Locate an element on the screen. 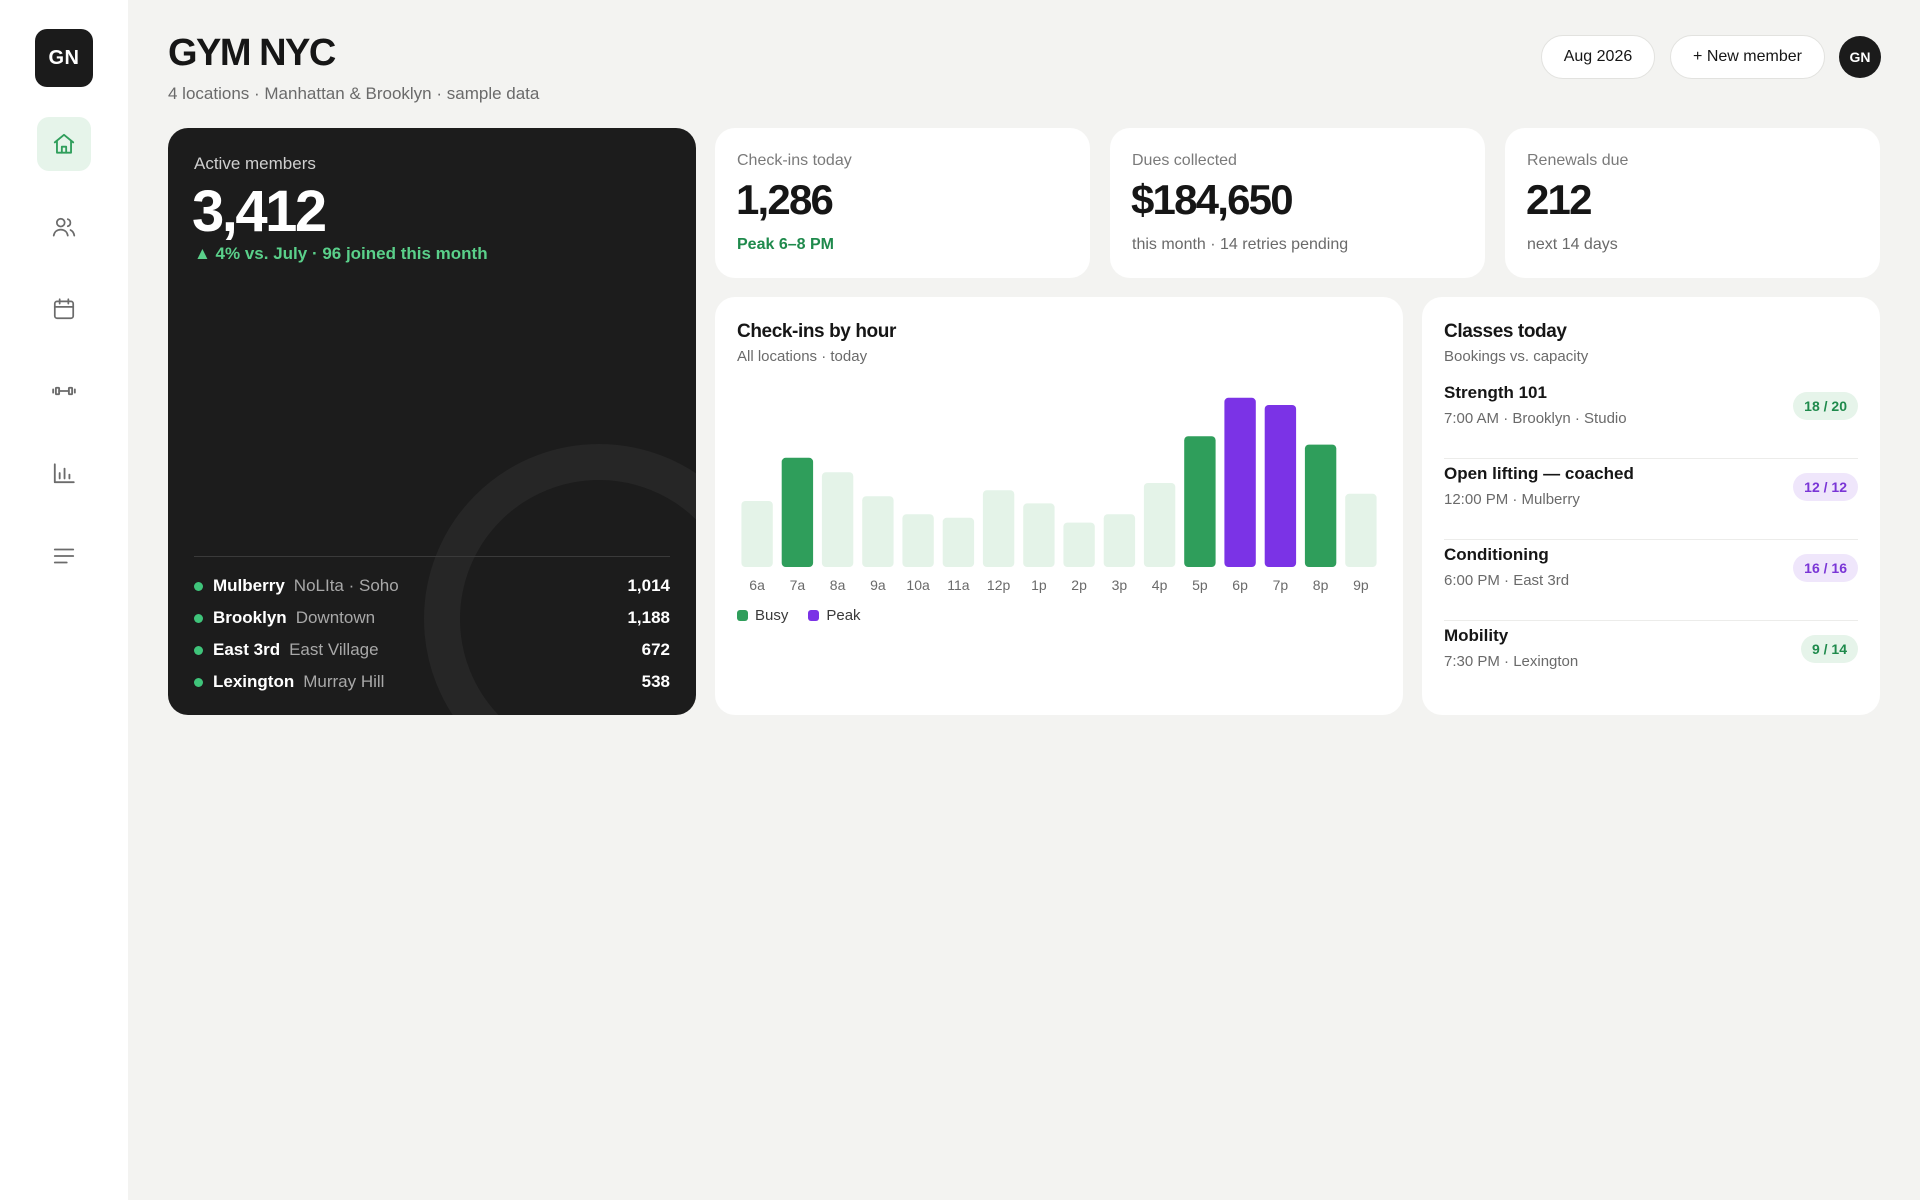 This screenshot has height=1200, width=1920. chart-title: Check-ins by hour is located at coordinates (816, 331).